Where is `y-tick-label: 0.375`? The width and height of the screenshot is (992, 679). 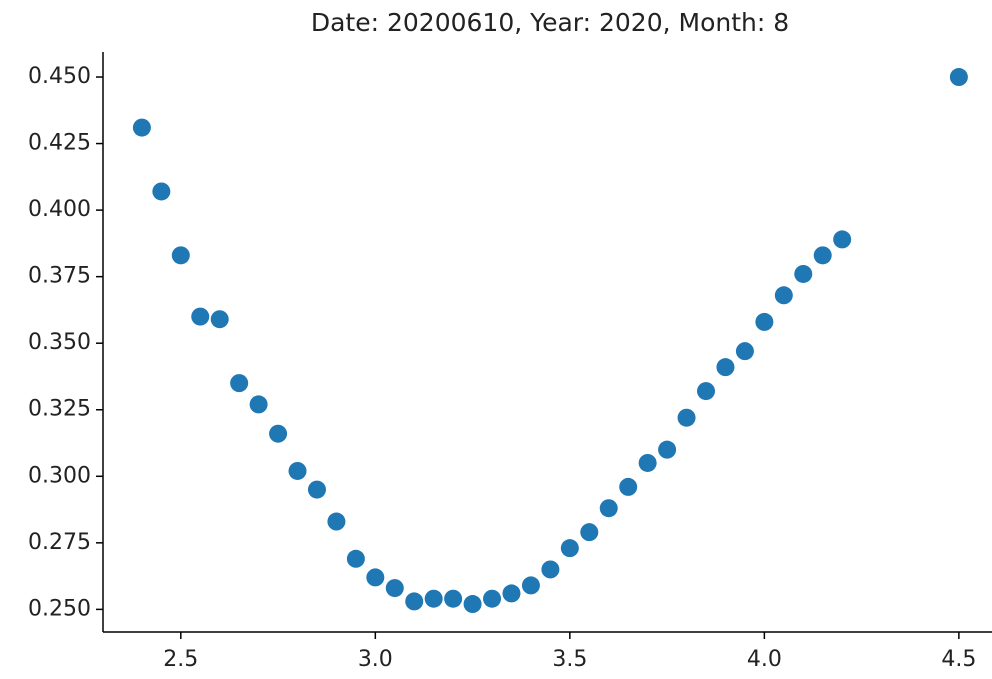
y-tick-label: 0.375 is located at coordinates (59, 276).